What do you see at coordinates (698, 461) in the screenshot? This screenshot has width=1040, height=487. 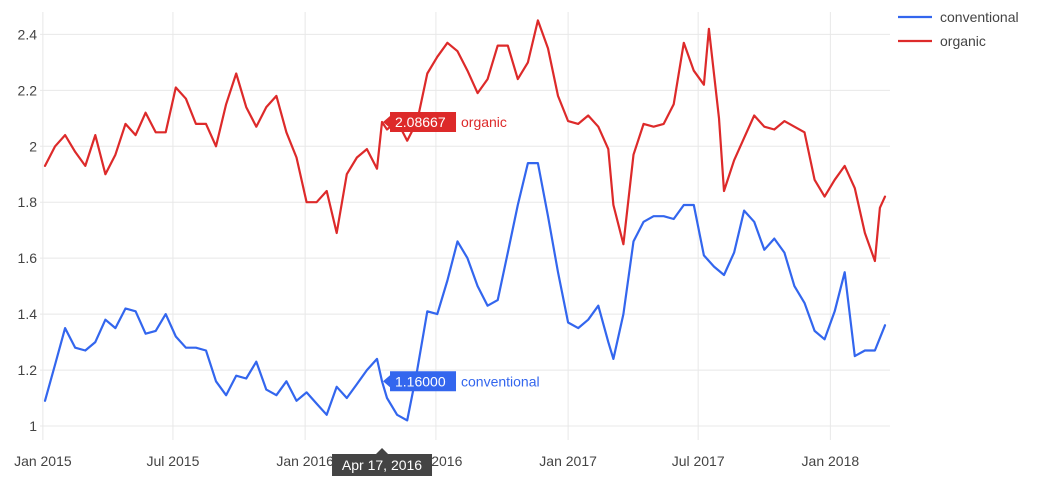 I see `x-tick-label: Jul 2017` at bounding box center [698, 461].